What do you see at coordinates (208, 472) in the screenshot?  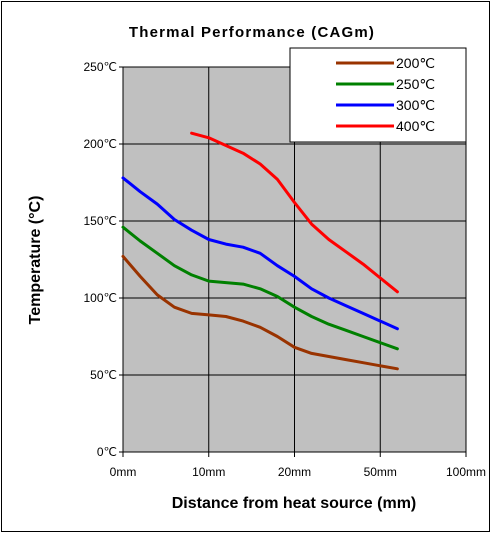 I see `x-tick-label: 10mm` at bounding box center [208, 472].